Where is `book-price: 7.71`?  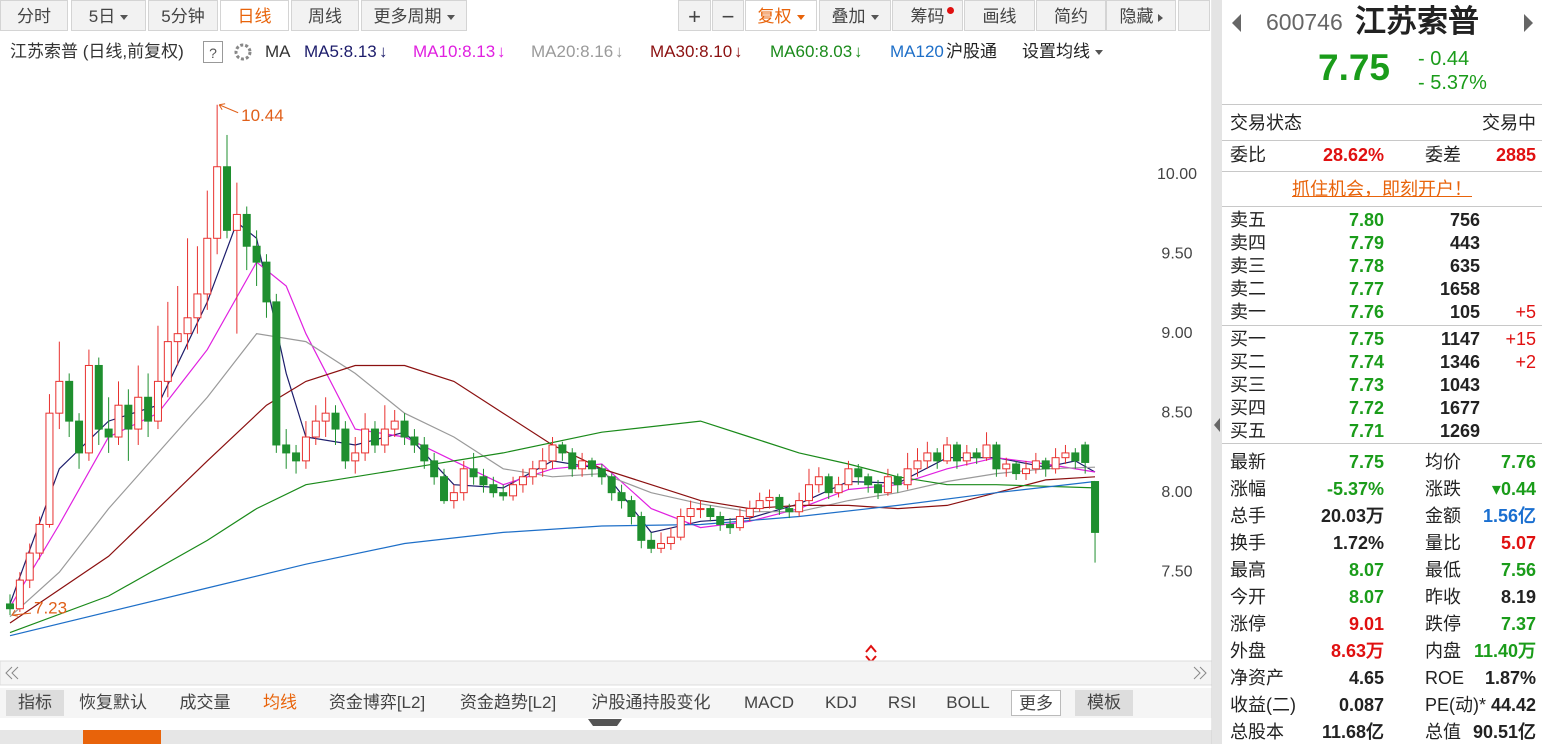 book-price: 7.71 is located at coordinates (1366, 431).